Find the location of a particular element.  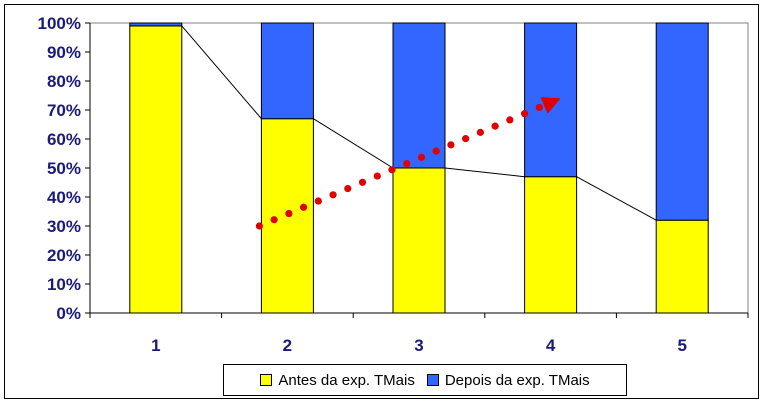

x-tick-label: 1 is located at coordinates (155, 345).